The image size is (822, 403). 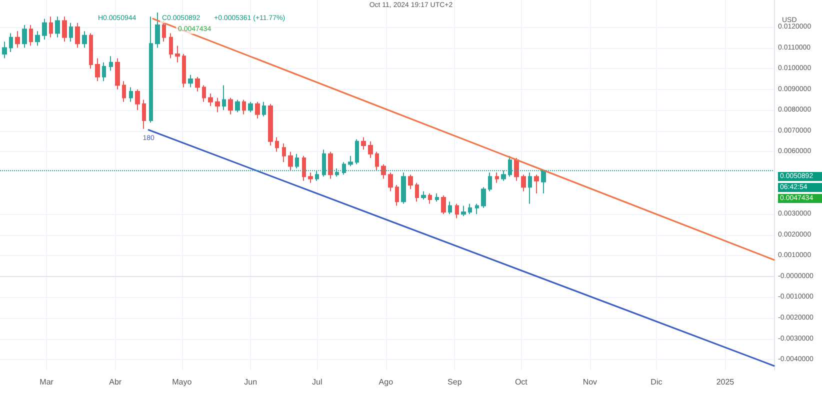 What do you see at coordinates (317, 382) in the screenshot?
I see `x-tick-label: Jul` at bounding box center [317, 382].